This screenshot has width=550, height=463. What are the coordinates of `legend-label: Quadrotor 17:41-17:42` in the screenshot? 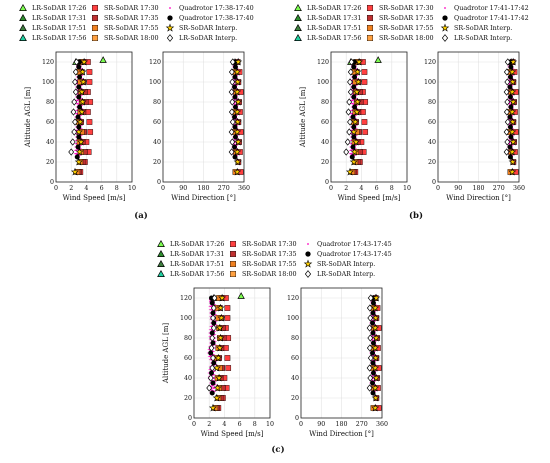 It's located at (491, 8).